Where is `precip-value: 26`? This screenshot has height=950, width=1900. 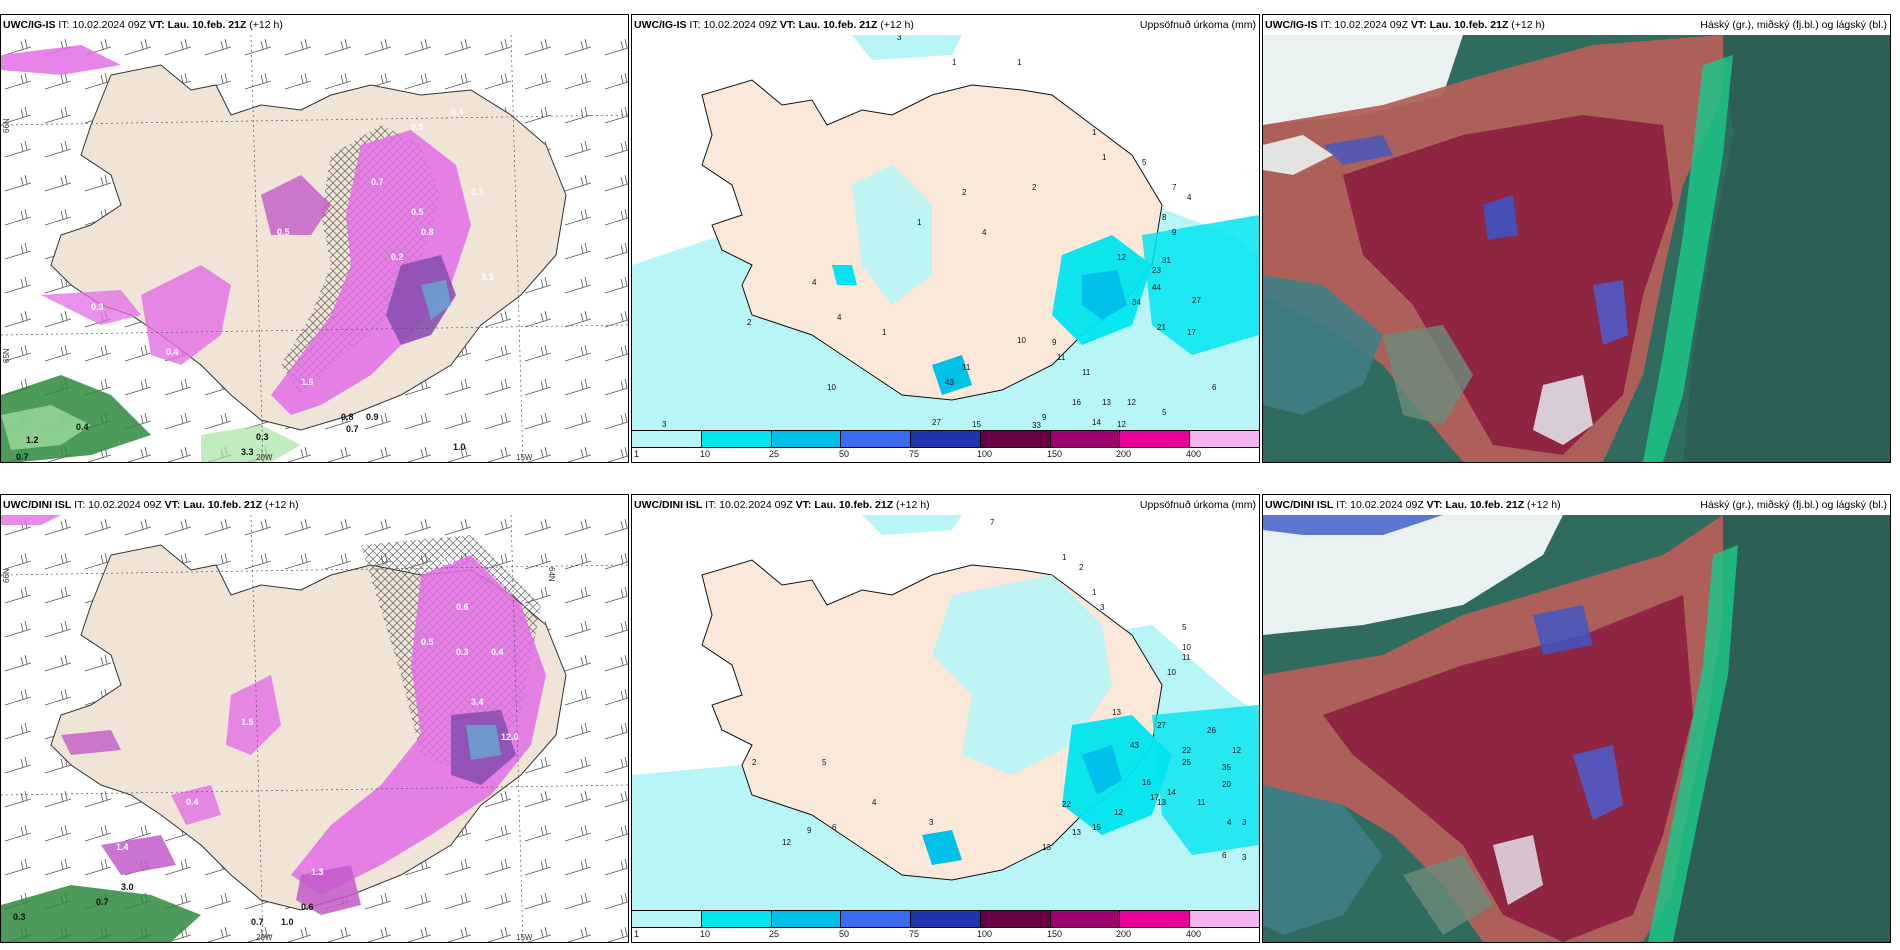 precip-value: 26 is located at coordinates (1211, 730).